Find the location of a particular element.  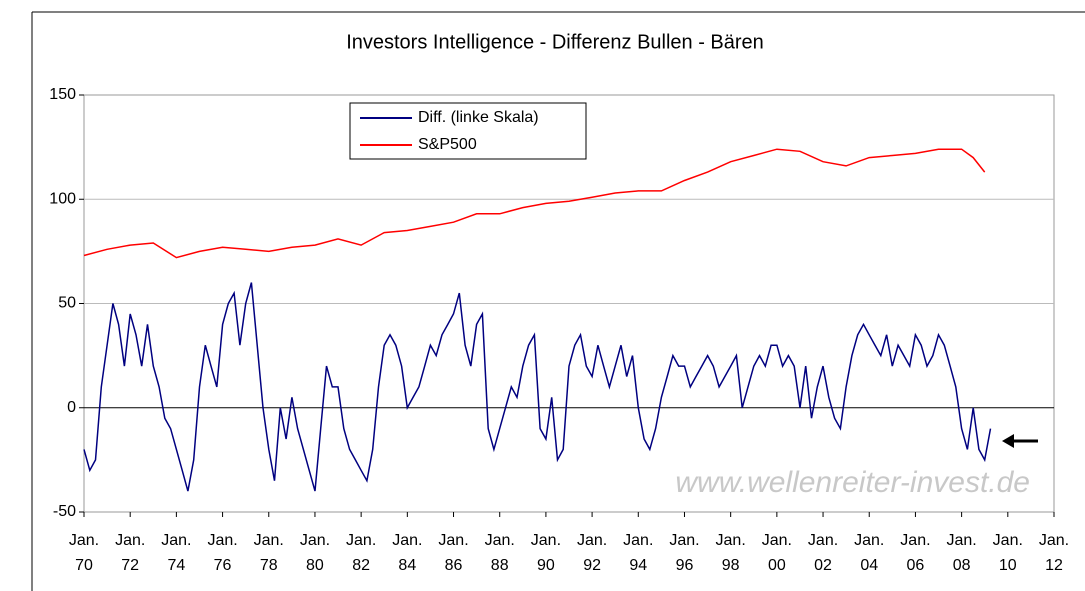

x-tick-label: Jan. 74 is located at coordinates (176, 553).